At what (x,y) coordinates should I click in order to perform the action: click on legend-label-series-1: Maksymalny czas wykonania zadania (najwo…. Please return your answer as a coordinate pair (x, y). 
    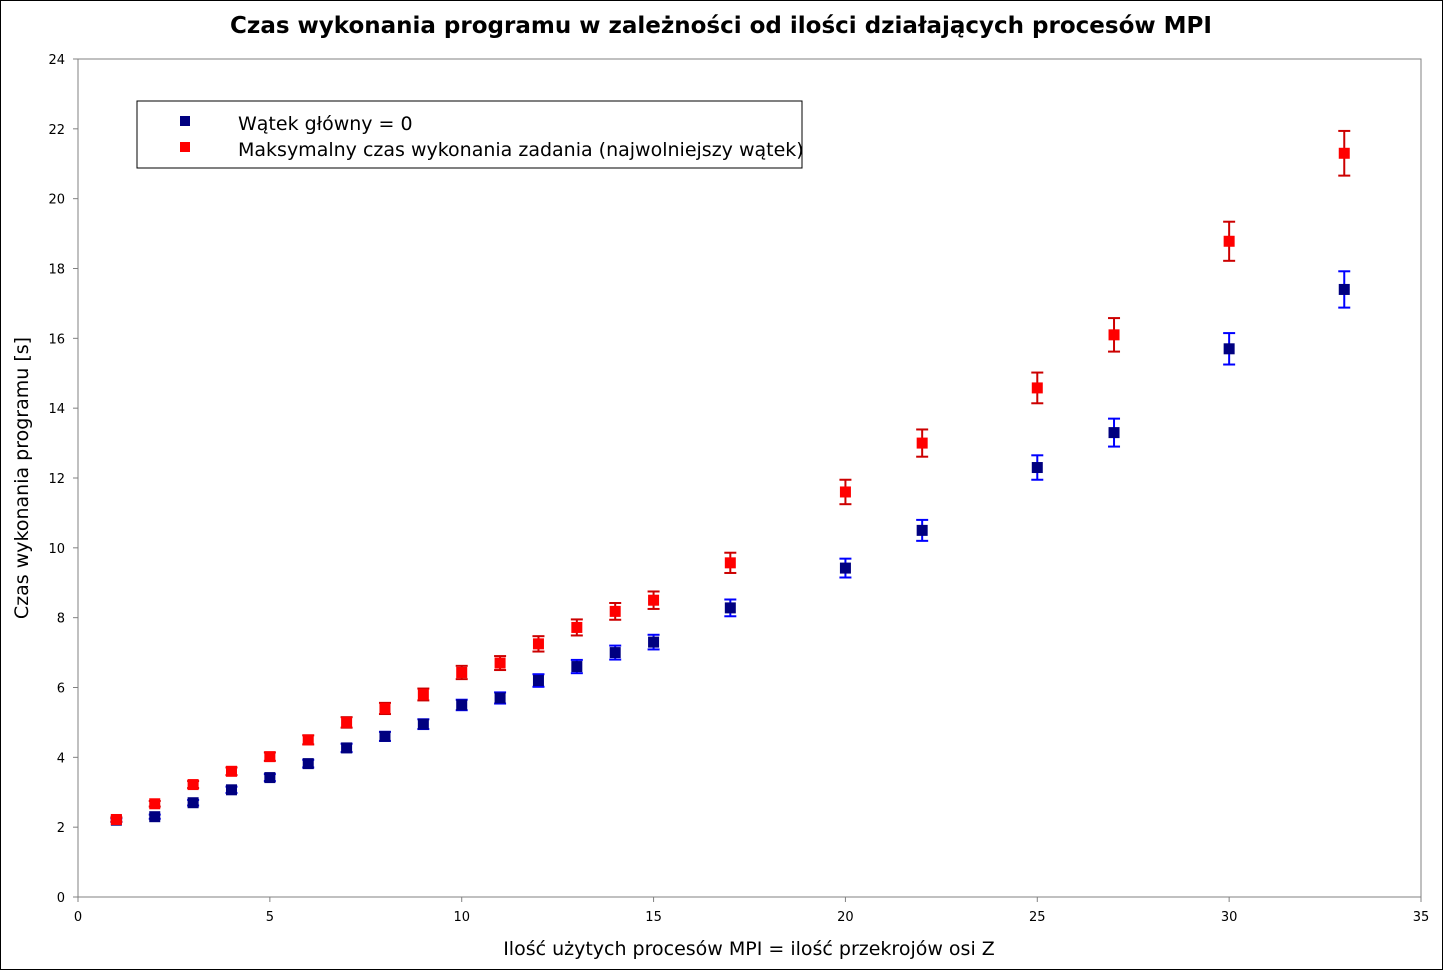
    Looking at the image, I should click on (521, 150).